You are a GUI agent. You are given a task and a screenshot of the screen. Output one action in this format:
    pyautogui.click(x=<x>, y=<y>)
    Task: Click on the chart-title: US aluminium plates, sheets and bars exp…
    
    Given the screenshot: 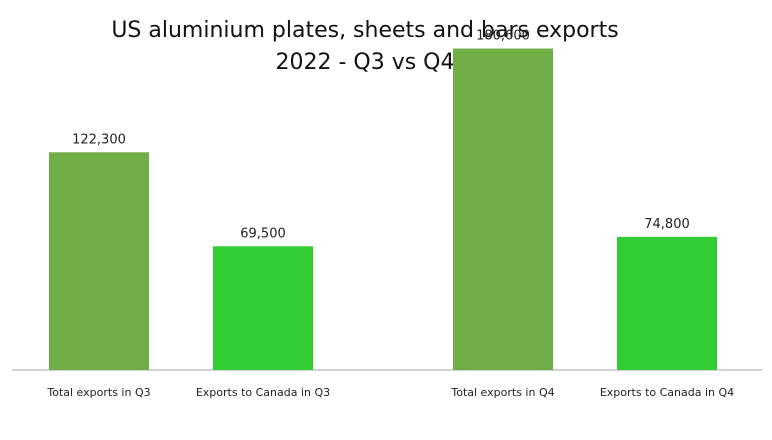 What is the action you would take?
    pyautogui.click(x=365, y=30)
    